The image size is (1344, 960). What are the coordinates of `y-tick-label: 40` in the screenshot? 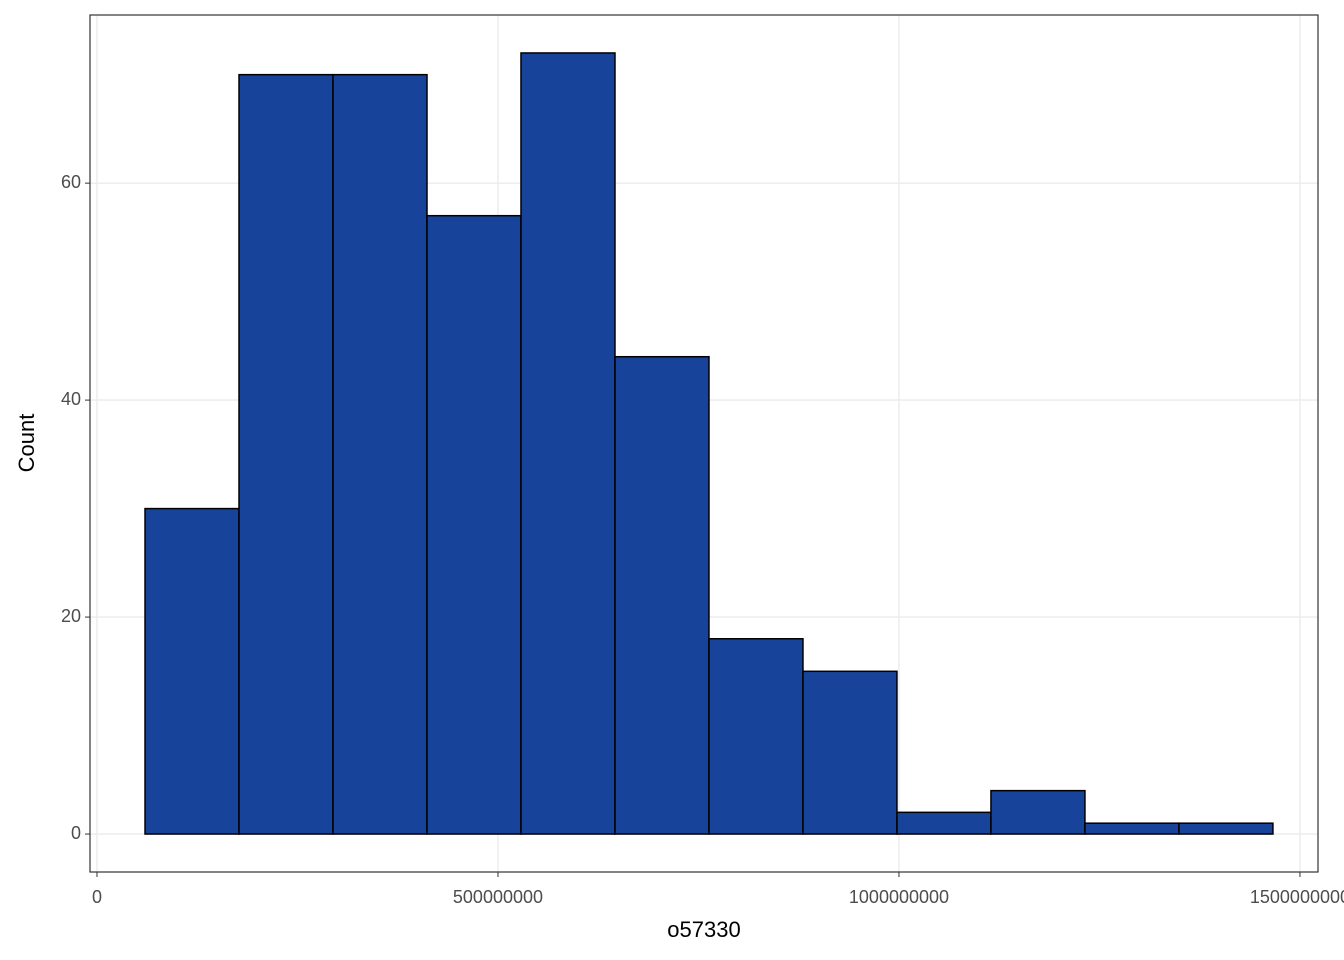 It's located at (71, 399).